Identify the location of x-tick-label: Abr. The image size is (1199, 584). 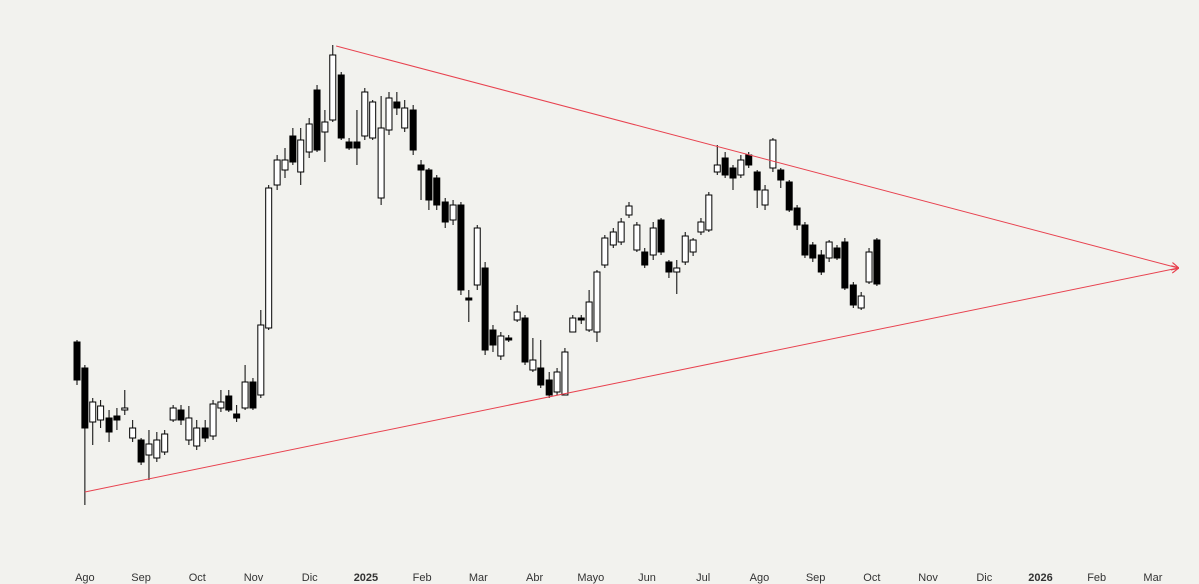
(534, 578).